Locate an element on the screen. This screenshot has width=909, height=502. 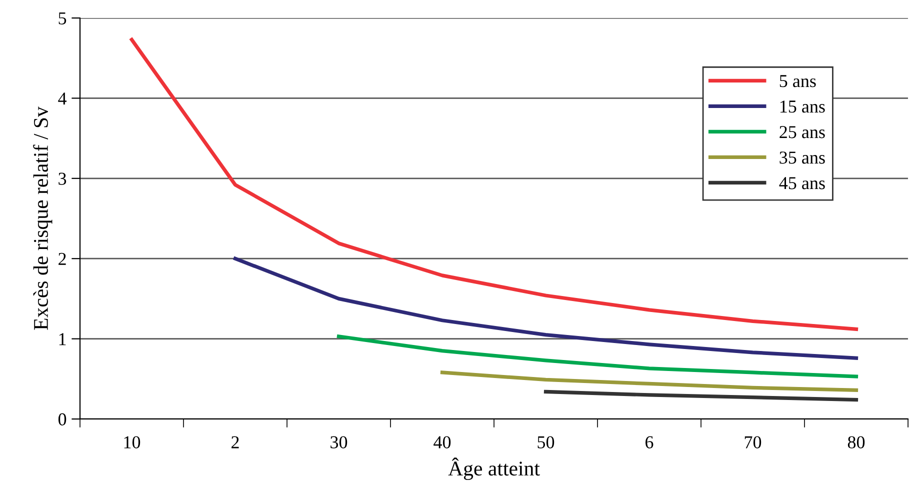
y-axis-title: Excès de risque relatif / Sv is located at coordinates (42, 218).